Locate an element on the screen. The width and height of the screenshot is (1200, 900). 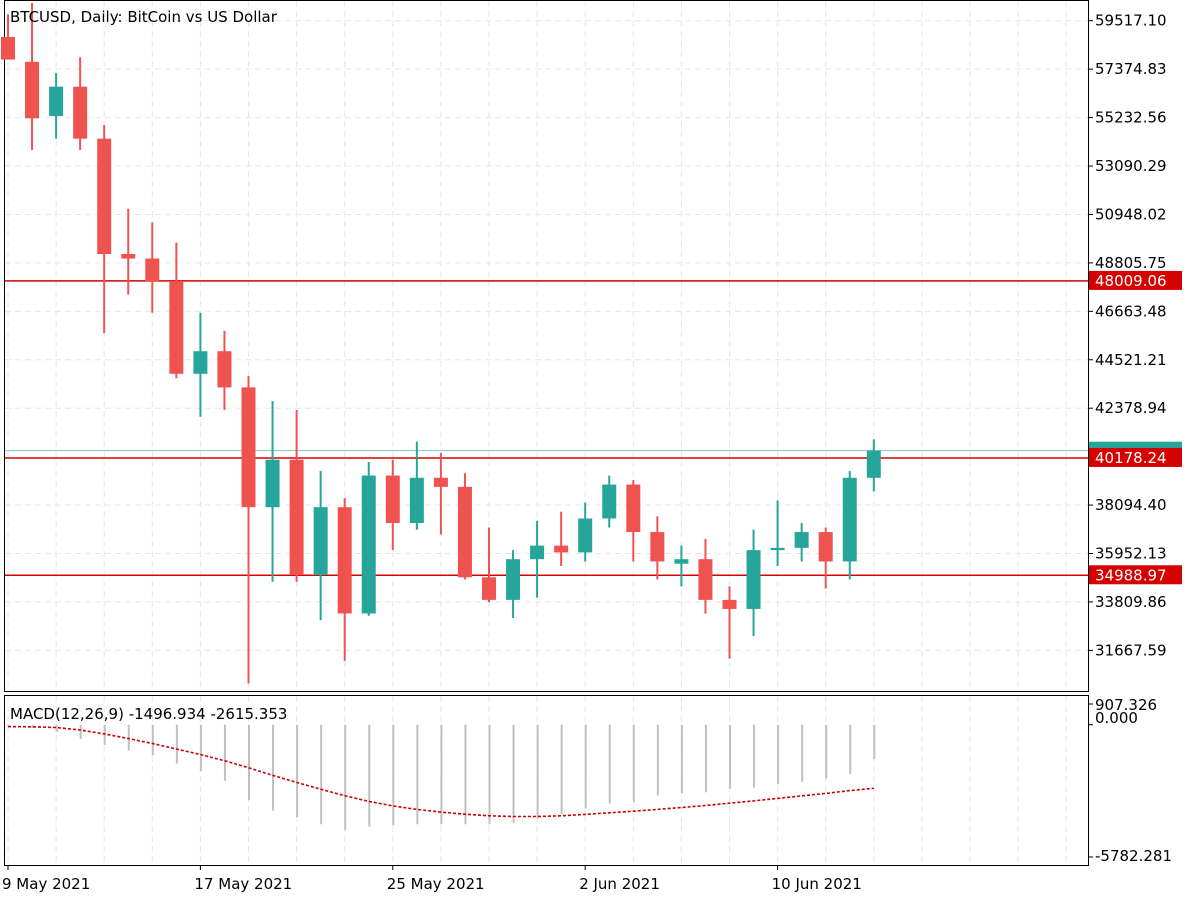
price-tick-label: 42378.94 is located at coordinates (1131, 408).